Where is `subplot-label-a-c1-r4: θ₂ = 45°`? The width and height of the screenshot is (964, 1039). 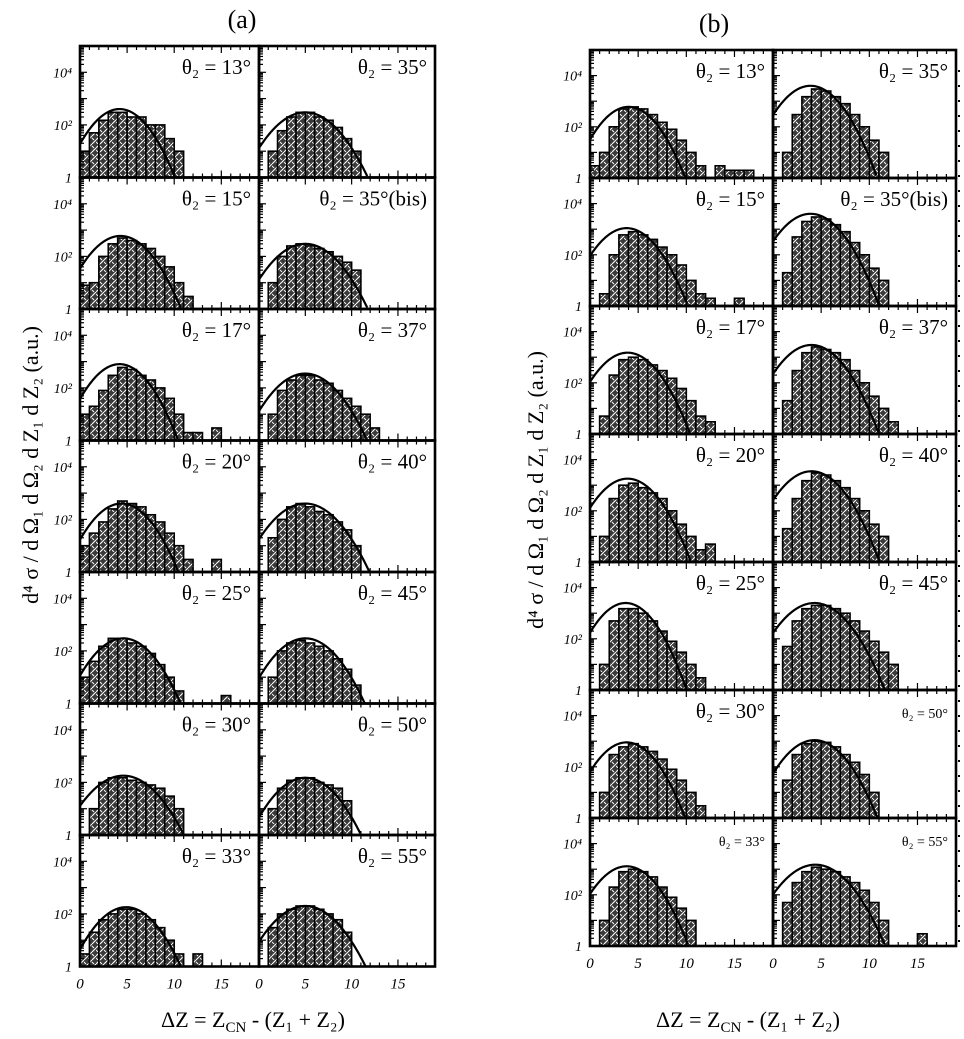 subplot-label-a-c1-r4: θ₂ = 45° is located at coordinates (392, 593).